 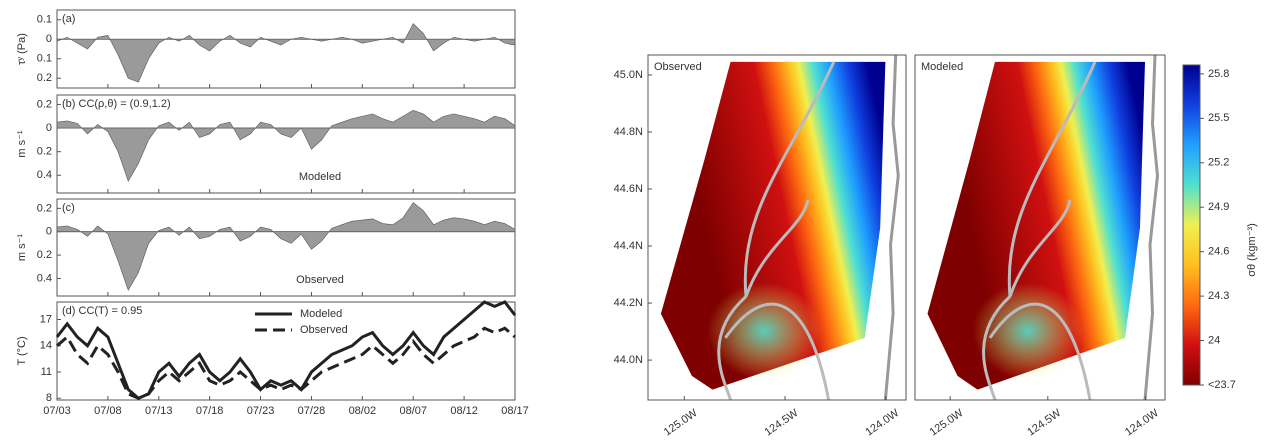 I want to click on y-axis-label: T (°C), so click(x=22, y=350).